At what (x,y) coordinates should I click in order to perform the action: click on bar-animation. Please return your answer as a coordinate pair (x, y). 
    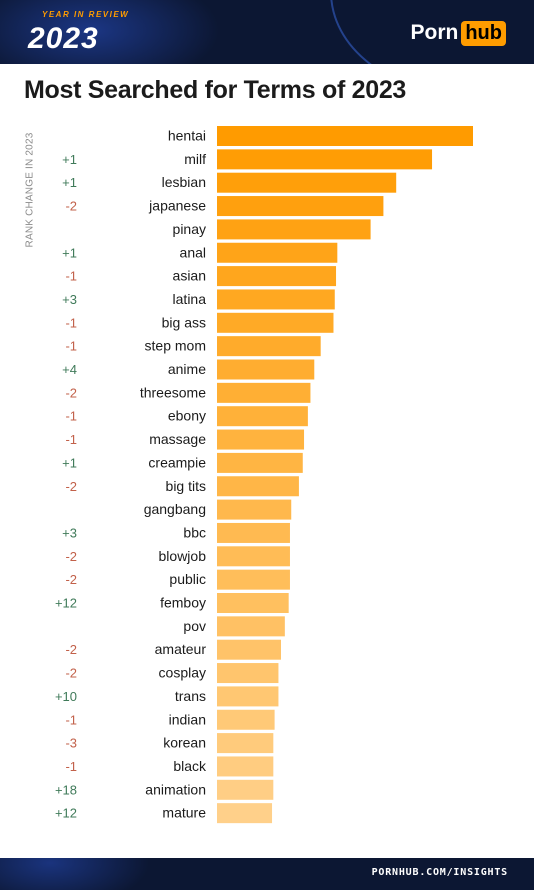
    Looking at the image, I should click on (245, 789).